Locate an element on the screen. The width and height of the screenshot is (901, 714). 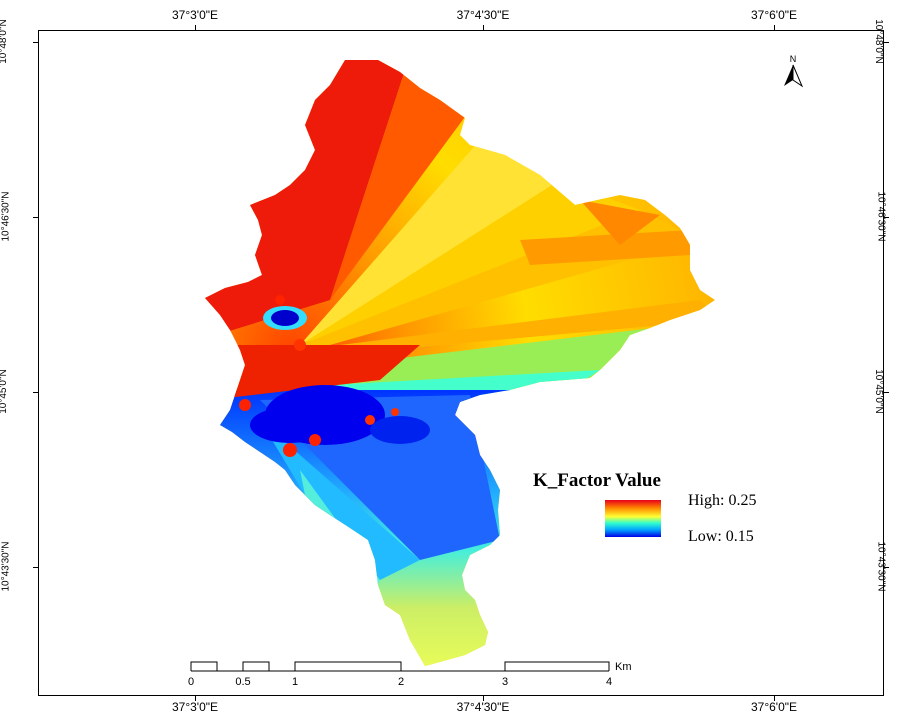
scale-label: 0 is located at coordinates (191, 682).